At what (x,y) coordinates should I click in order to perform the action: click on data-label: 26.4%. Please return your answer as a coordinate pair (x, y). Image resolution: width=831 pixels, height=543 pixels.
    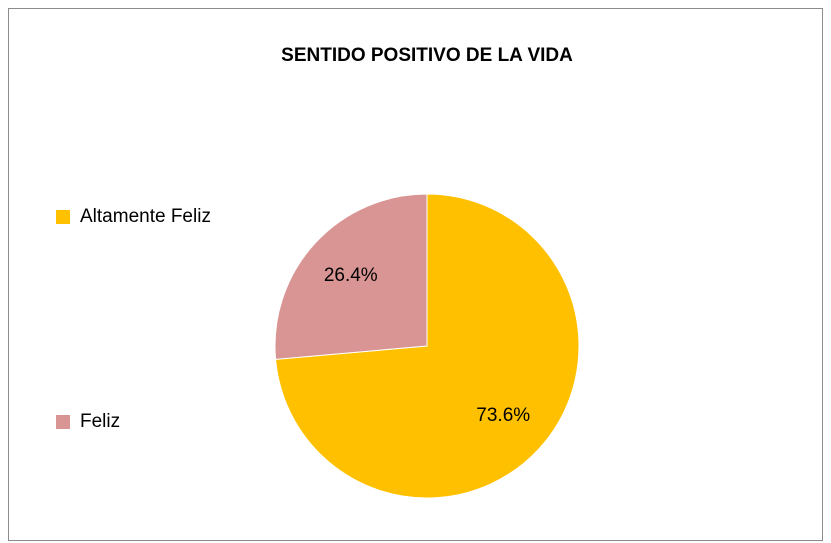
    Looking at the image, I should click on (351, 275).